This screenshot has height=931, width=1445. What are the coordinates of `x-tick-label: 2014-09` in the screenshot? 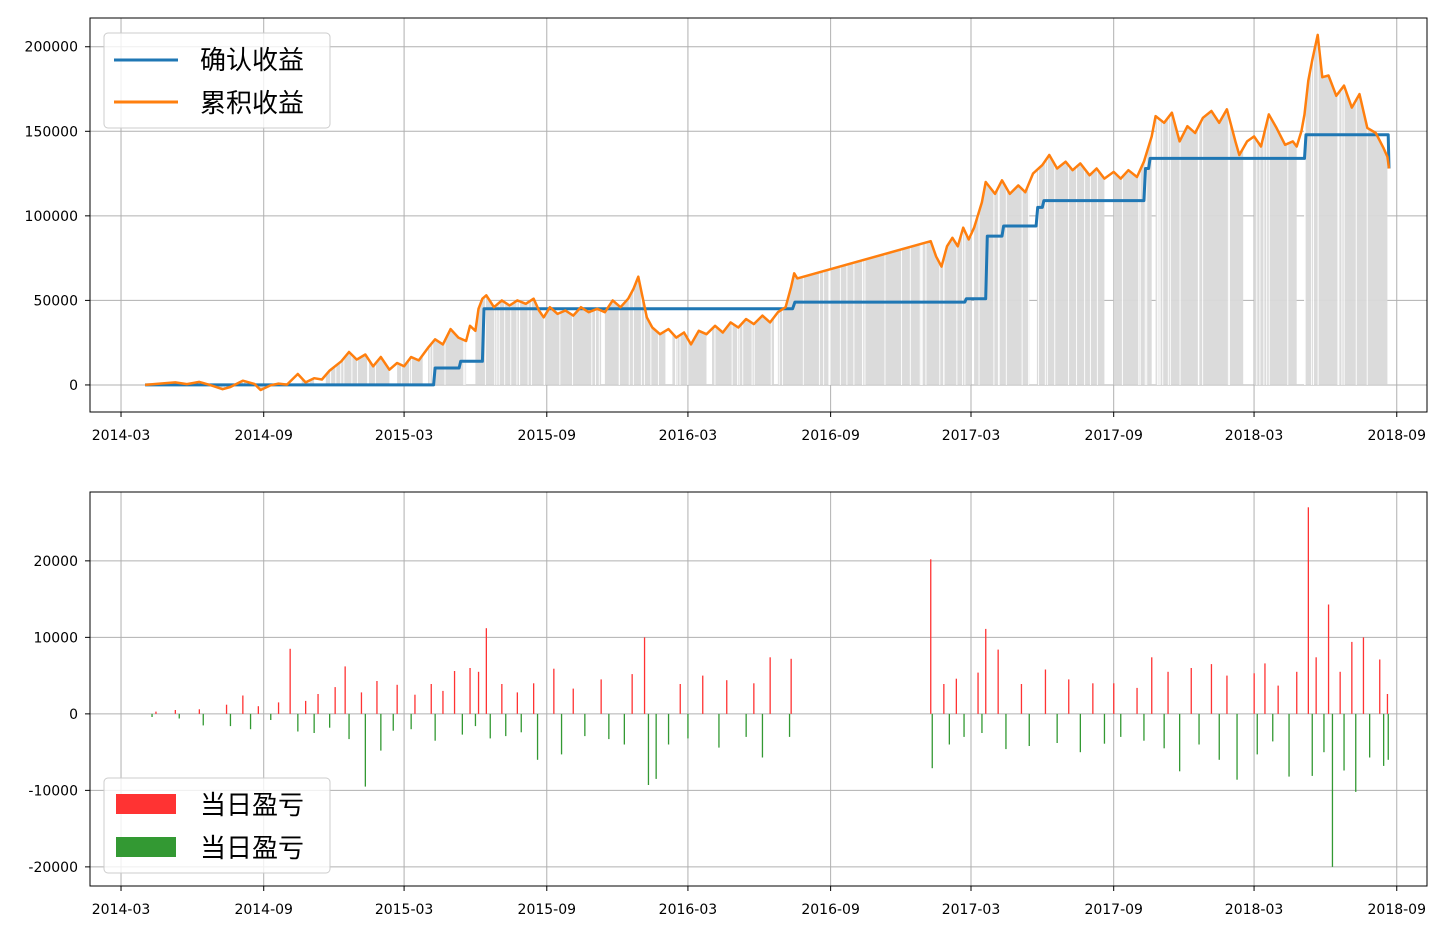 It's located at (263, 910).